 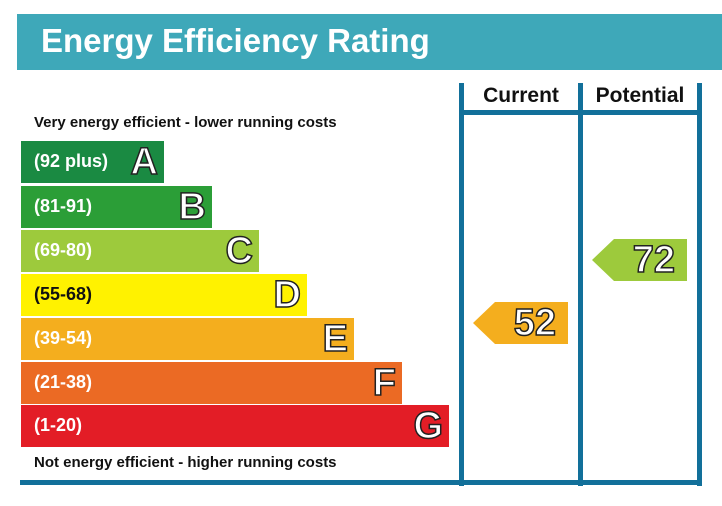 I want to click on header-divider, so click(x=580, y=112).